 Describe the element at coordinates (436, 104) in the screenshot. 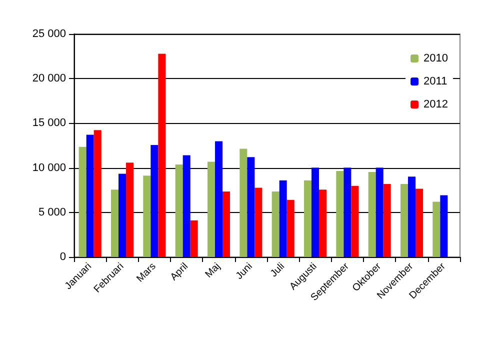

I see `legend-label: 2012` at that location.